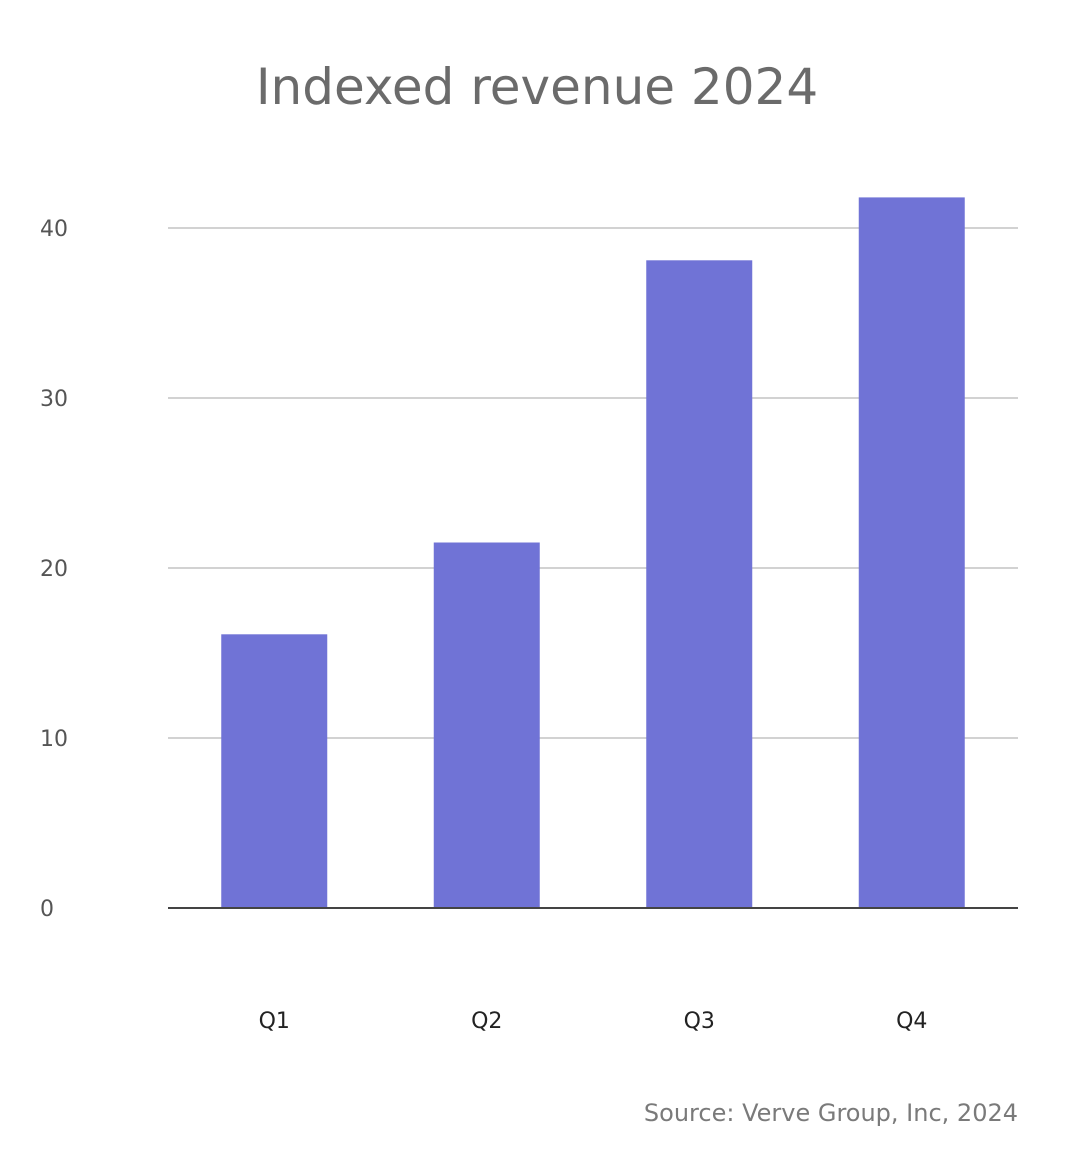 This screenshot has height=1172, width=1074. Describe the element at coordinates (54, 739) in the screenshot. I see `y-tick-label: 10` at that location.